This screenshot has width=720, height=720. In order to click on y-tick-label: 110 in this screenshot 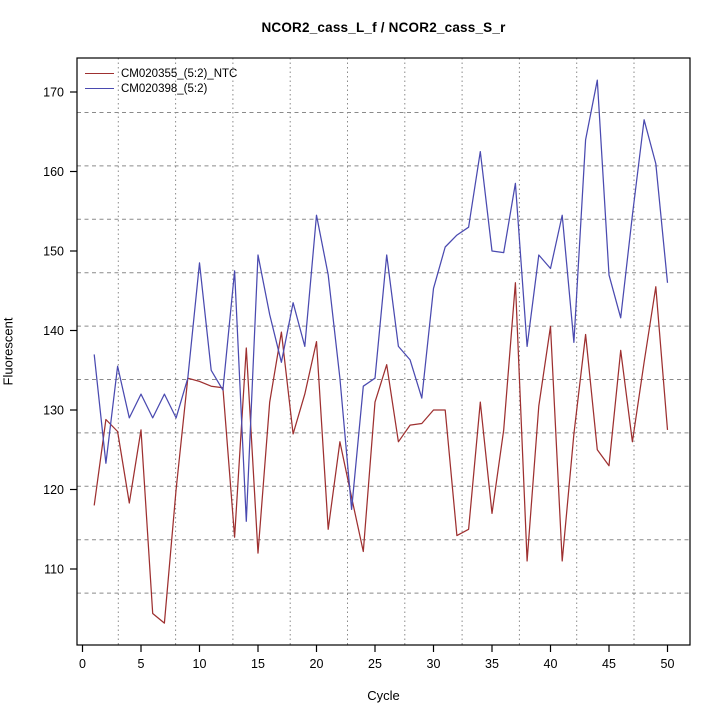, I will do `click(54, 570)`.